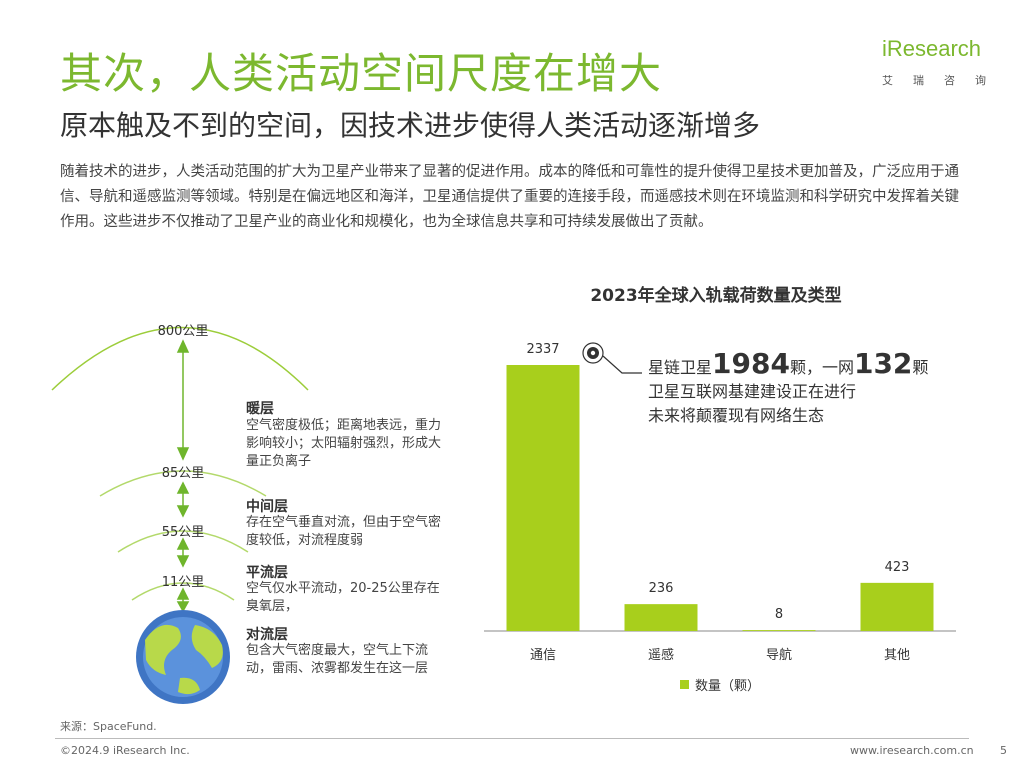 The height and width of the screenshot is (768, 1024). Describe the element at coordinates (343, 597) in the screenshot. I see `layer-desc-stratosphere: 空气仅水平流动，20-25公里存在臭氧层，` at that location.